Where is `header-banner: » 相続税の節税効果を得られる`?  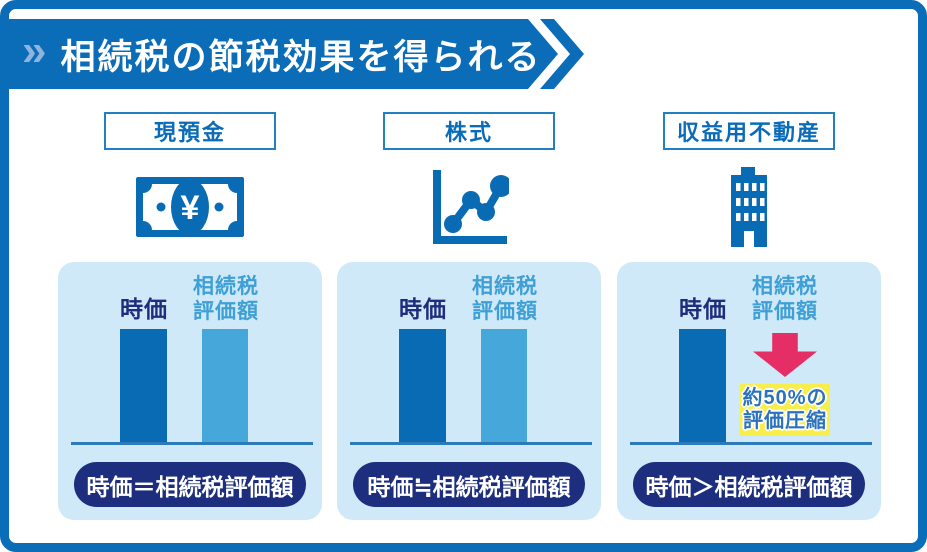
header-banner: » 相続税の節税効果を得られる is located at coordinates (279, 54).